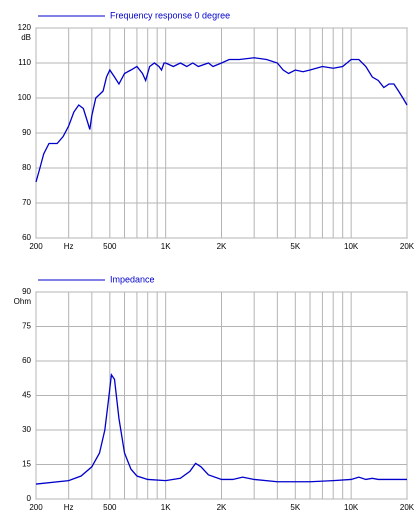 Image resolution: width=419 pixels, height=521 pixels. What do you see at coordinates (26, 464) in the screenshot?
I see `y-tick-label: 15` at bounding box center [26, 464].